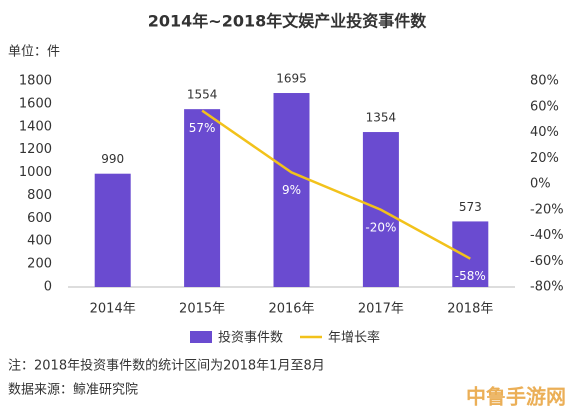 The width and height of the screenshot is (574, 416). I want to click on line-value-label: 9%, so click(291, 190).